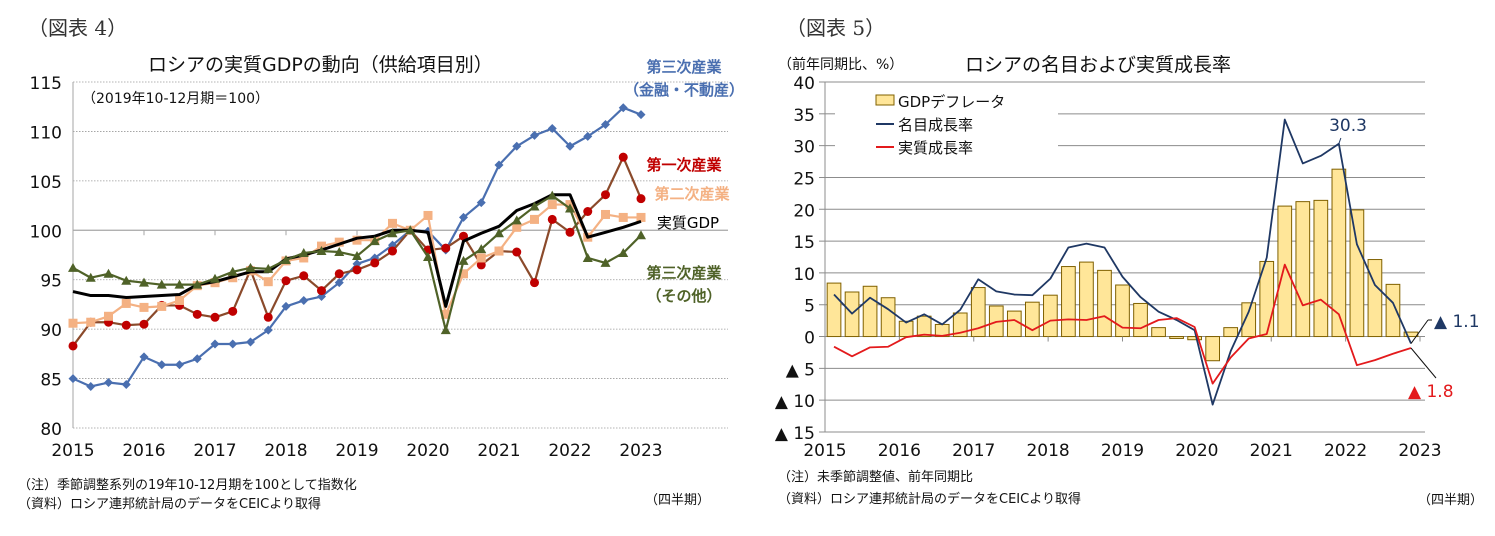 Image resolution: width=1495 pixels, height=536 pixels. I want to click on chart-1-subtitle: （2019年10-12月期＝100）, so click(176, 99).